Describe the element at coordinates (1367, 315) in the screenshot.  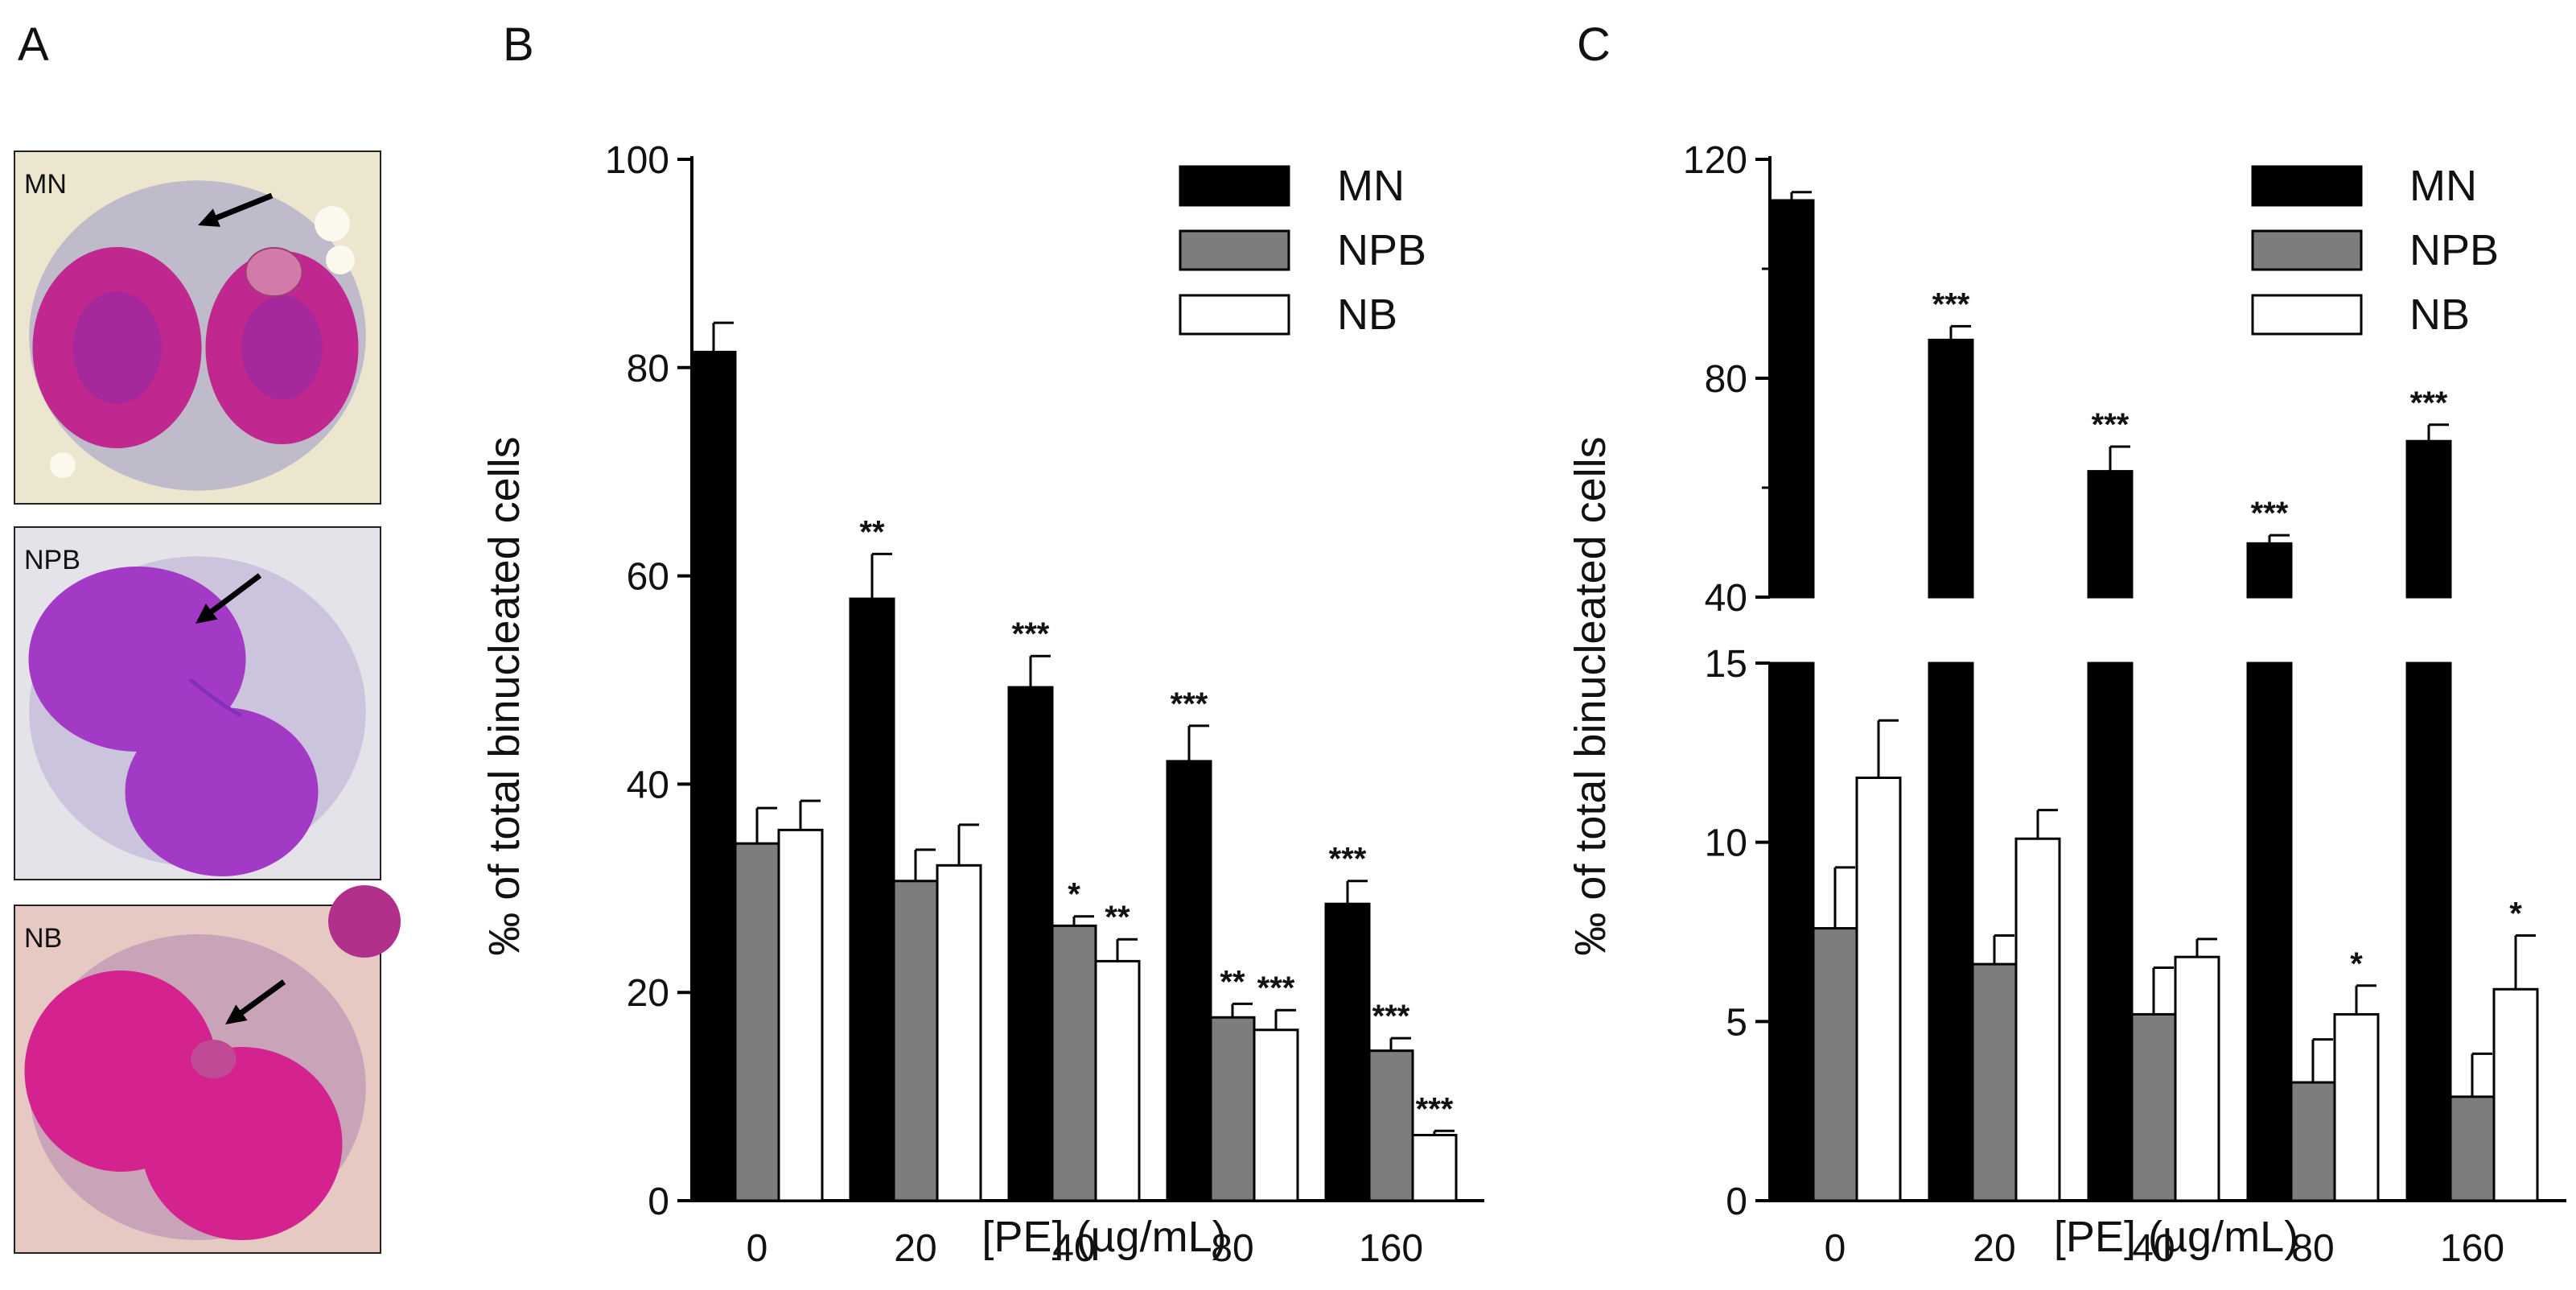
I see `legend-label-nb: NB` at that location.